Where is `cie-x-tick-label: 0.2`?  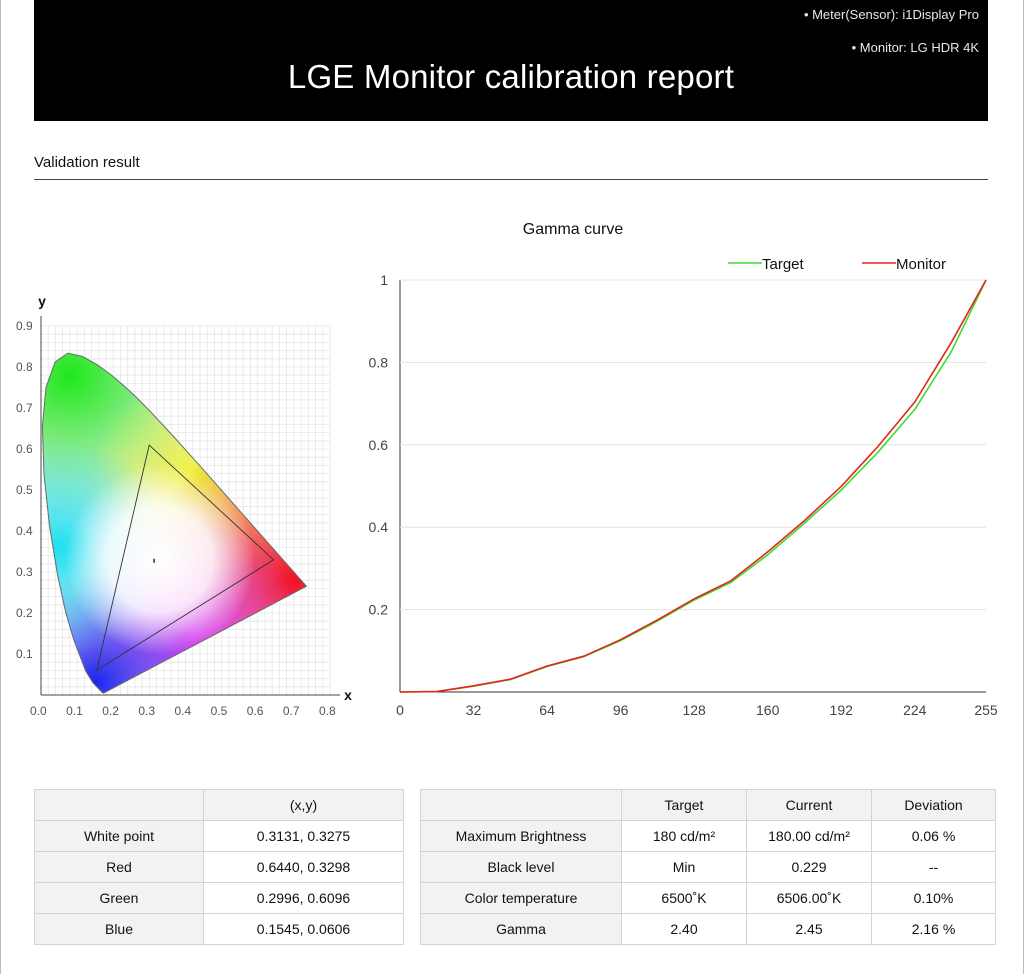
cie-x-tick-label: 0.2 is located at coordinates (110, 711).